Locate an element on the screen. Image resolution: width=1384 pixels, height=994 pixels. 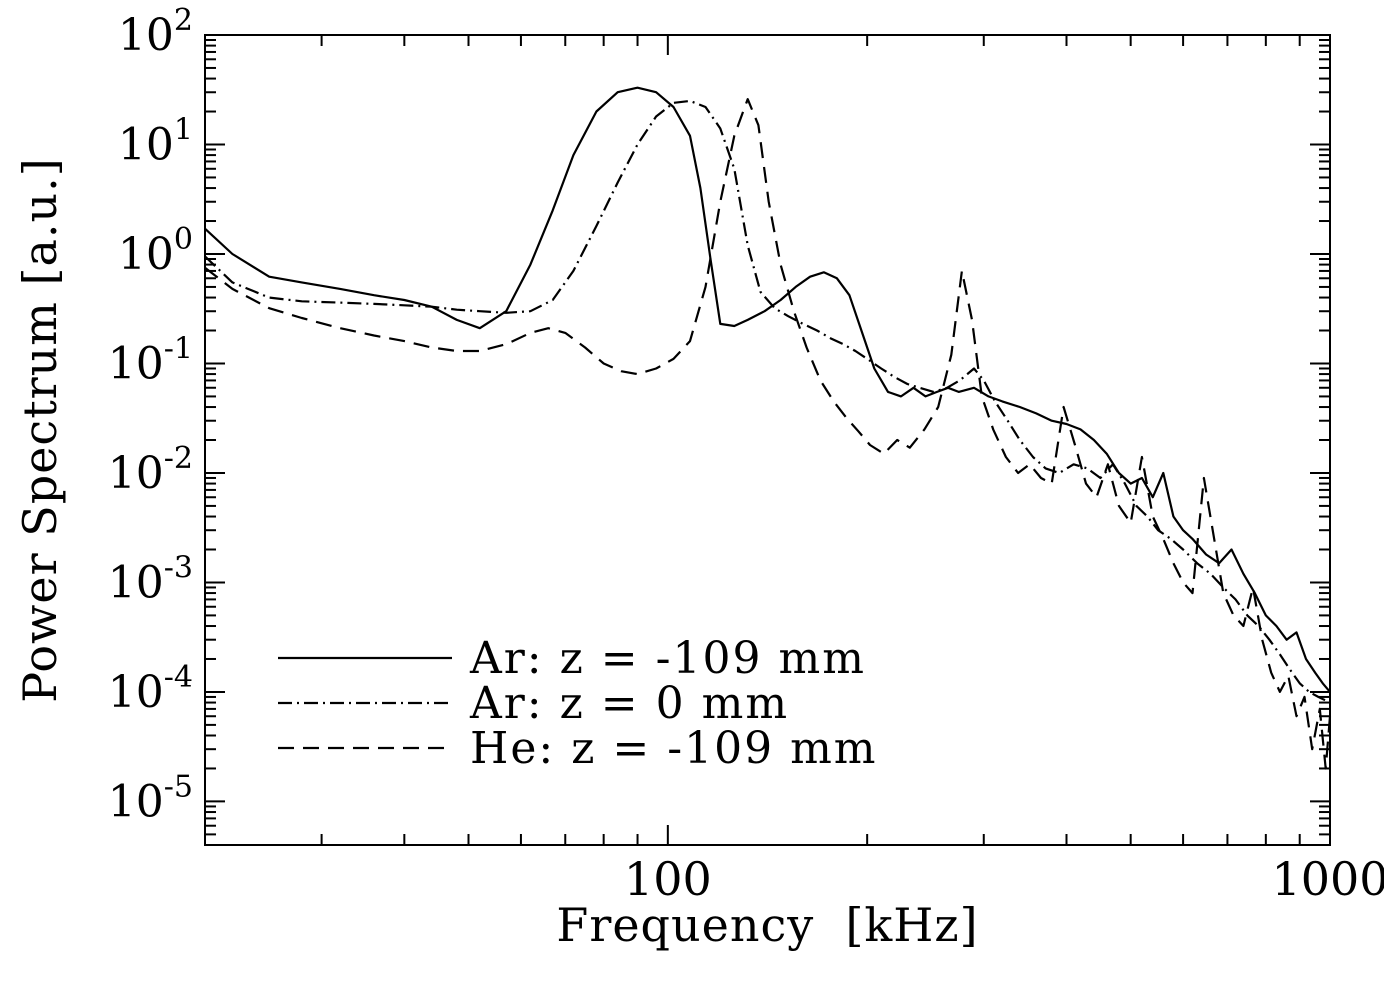
y-tick-label: 10⁻⁵ is located at coordinates (150, 798).